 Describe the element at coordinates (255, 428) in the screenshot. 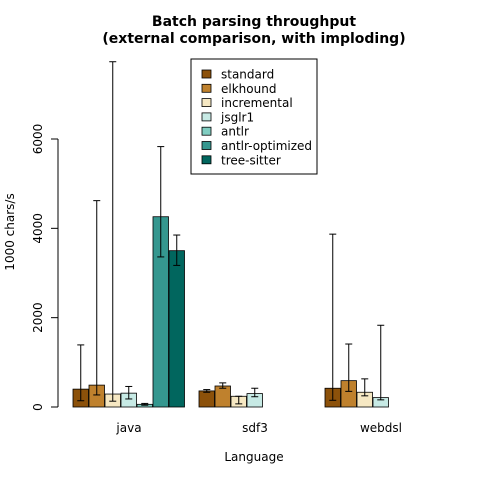

I see `x-tick-label-sdf3: sdf3` at that location.